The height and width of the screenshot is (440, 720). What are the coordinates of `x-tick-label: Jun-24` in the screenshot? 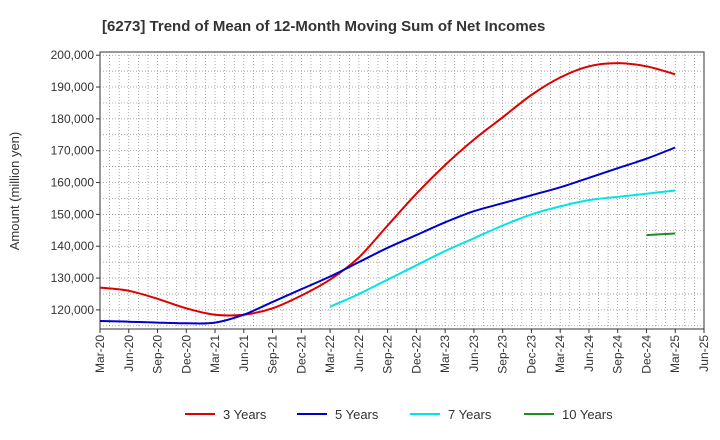 It's located at (589, 353).